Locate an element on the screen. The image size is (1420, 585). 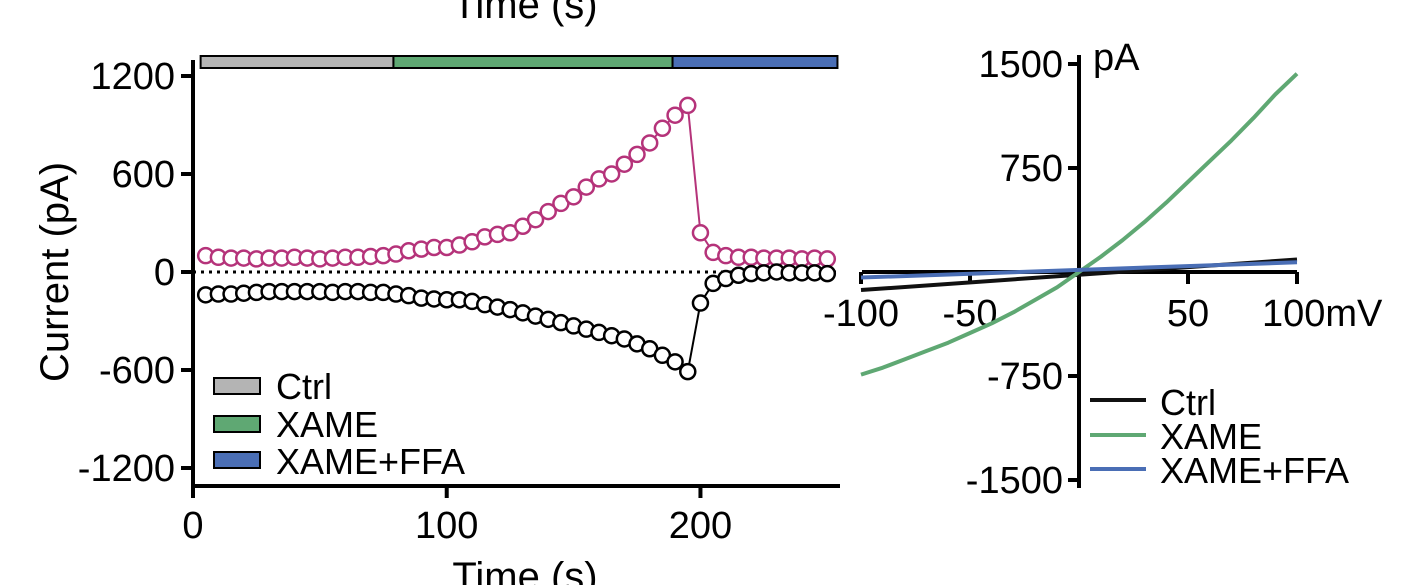
left-y-axis-label: Current (pA) is located at coordinates (55, 272).